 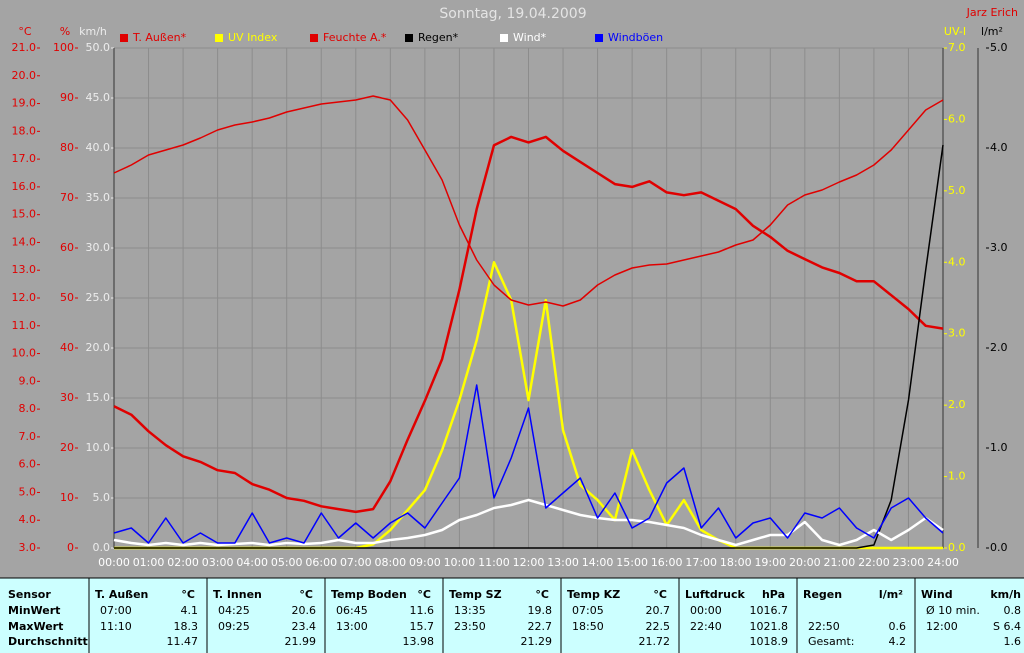 I want to click on table-cell: 1016.7, so click(x=769, y=610).